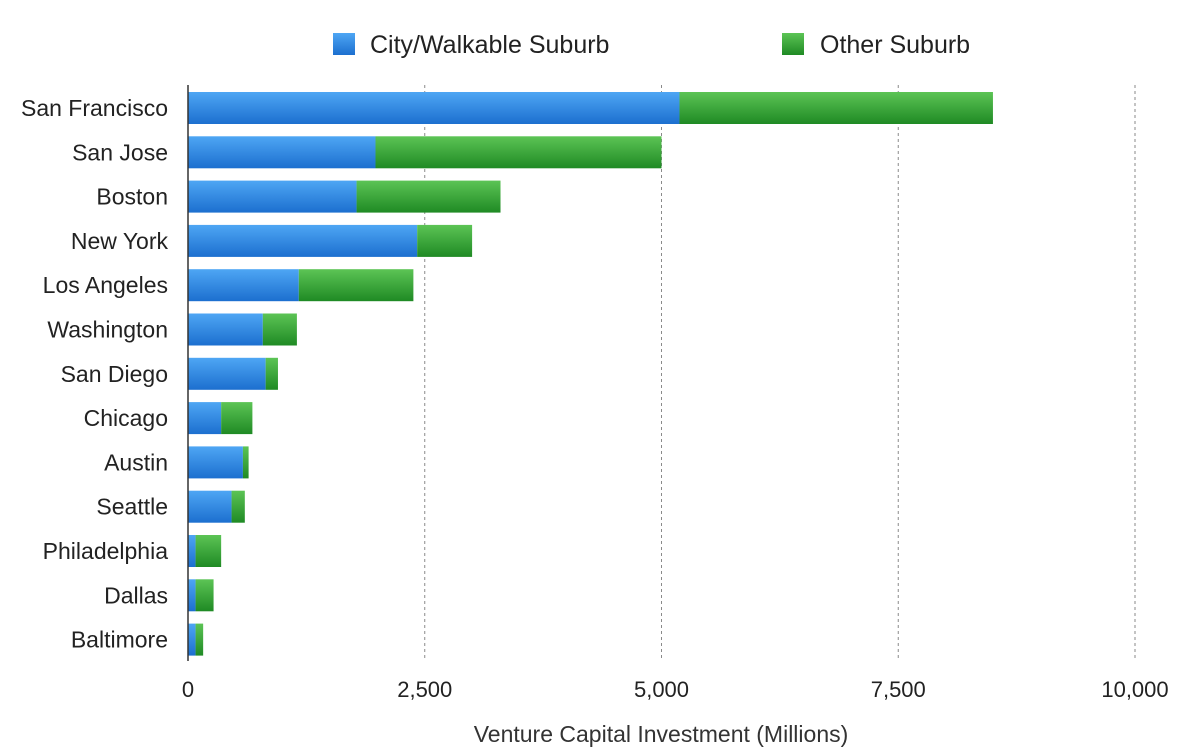 The width and height of the screenshot is (1189, 756). Describe the element at coordinates (120, 152) in the screenshot. I see `category-label: San Jose` at that location.